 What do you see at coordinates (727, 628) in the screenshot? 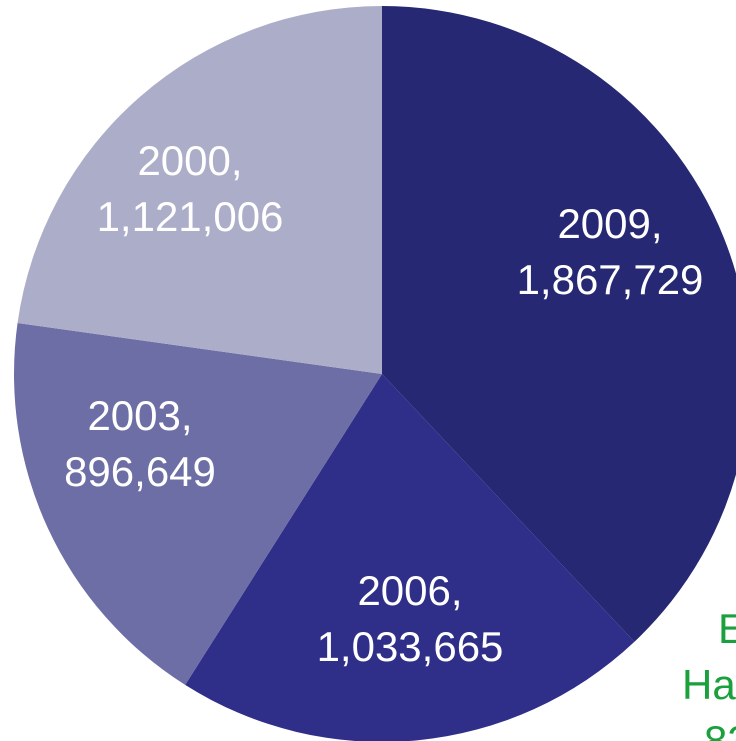
I see `edge-label-line: E` at bounding box center [727, 628].